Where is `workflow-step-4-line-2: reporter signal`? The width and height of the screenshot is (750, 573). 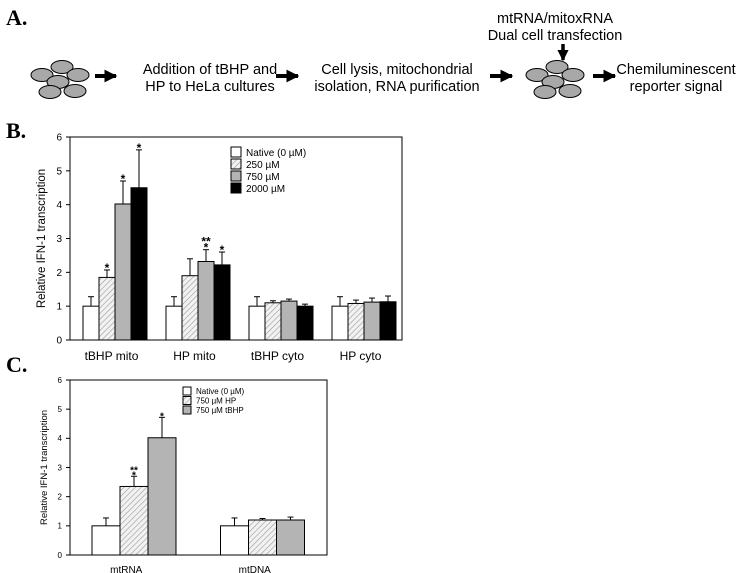
workflow-step-4-line-2: reporter signal is located at coordinates (676, 87).